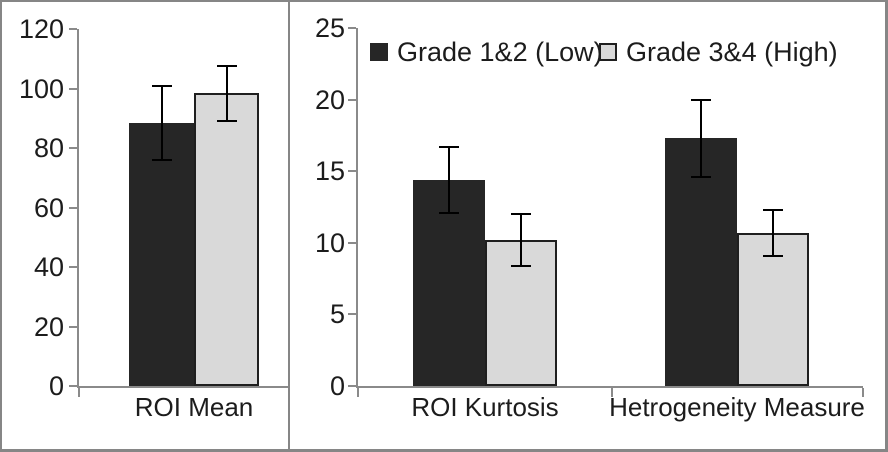 The image size is (888, 452). What do you see at coordinates (41, 29) in the screenshot?
I see `y-tick-label: 120` at bounding box center [41, 29].